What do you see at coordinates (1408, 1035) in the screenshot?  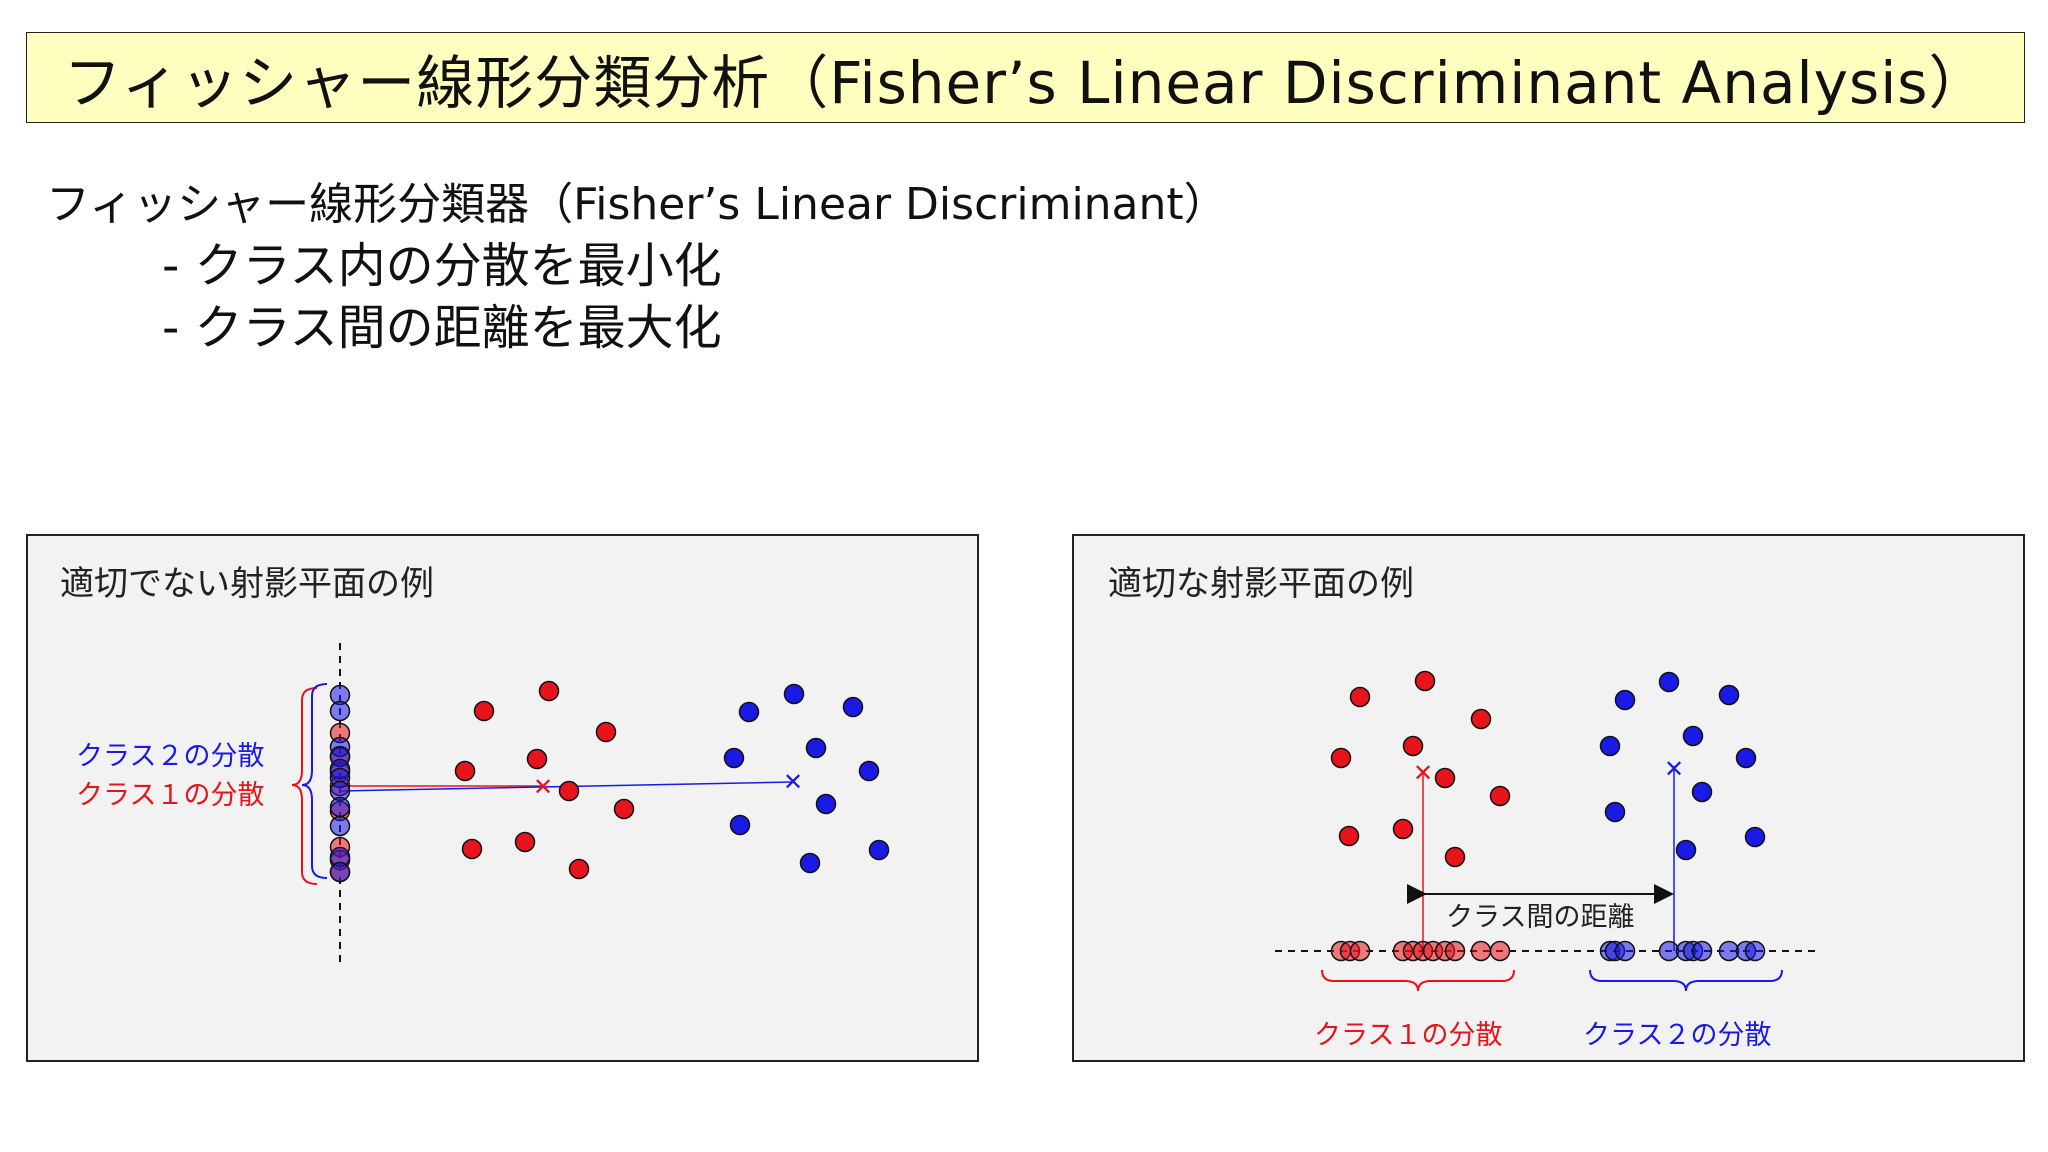 I see `good-class1-variance-label: クラス１の分散` at bounding box center [1408, 1035].